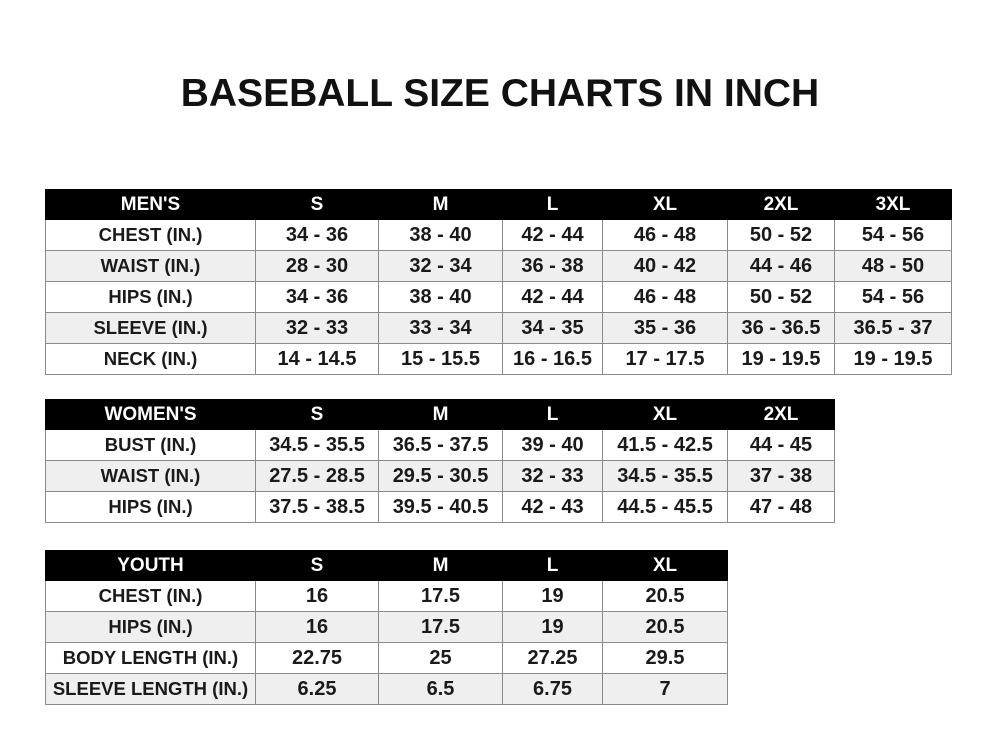 The width and height of the screenshot is (1000, 752). I want to click on table-row: HIPS (IN.) 16 17.5 19 20.5, so click(386, 627).